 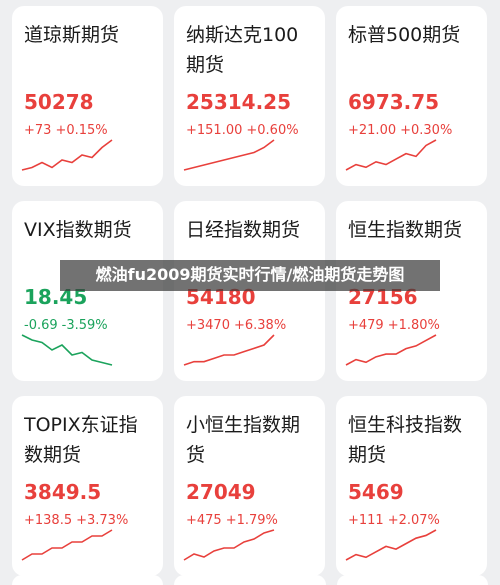 I want to click on card-change: +21.00 +0.30%, so click(x=412, y=131).